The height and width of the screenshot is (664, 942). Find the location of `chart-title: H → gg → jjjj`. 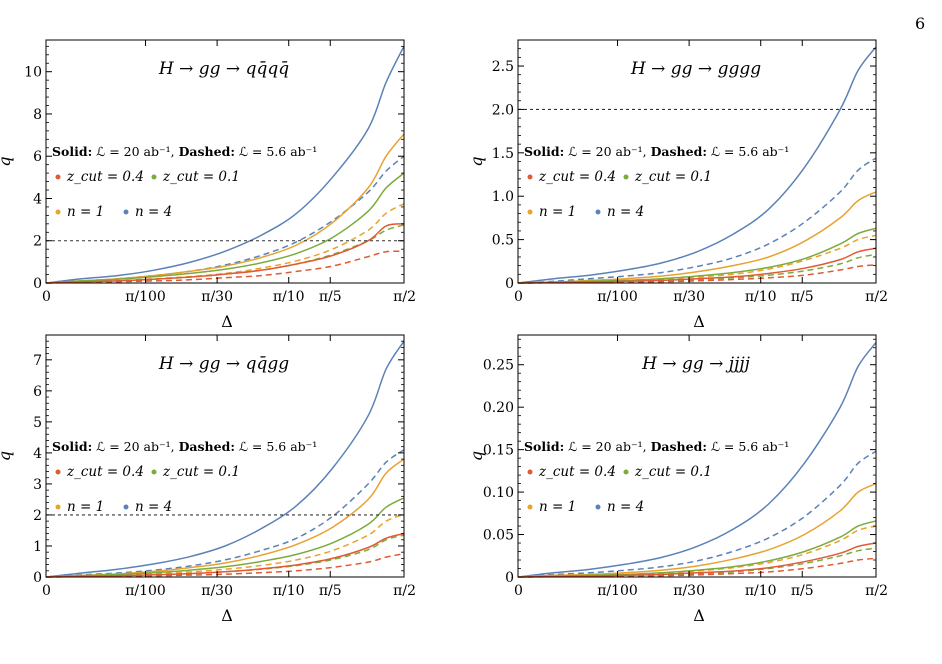

chart-title: H → gg → jjjj is located at coordinates (696, 364).